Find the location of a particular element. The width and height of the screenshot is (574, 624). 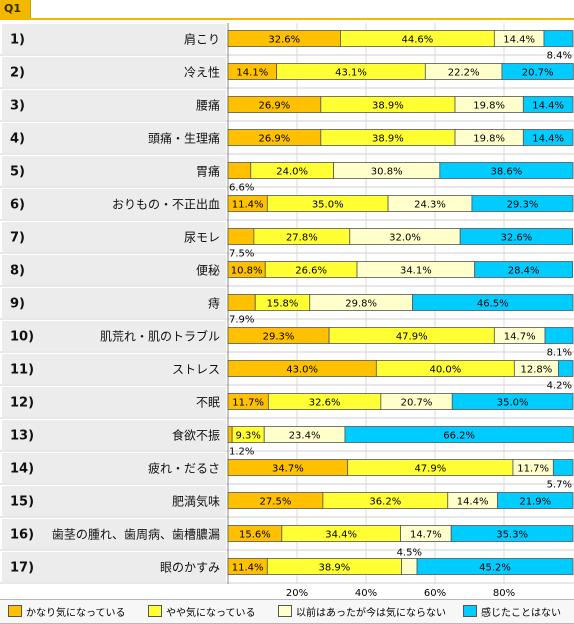

row-category-label: 食欲不振 is located at coordinates (196, 435).